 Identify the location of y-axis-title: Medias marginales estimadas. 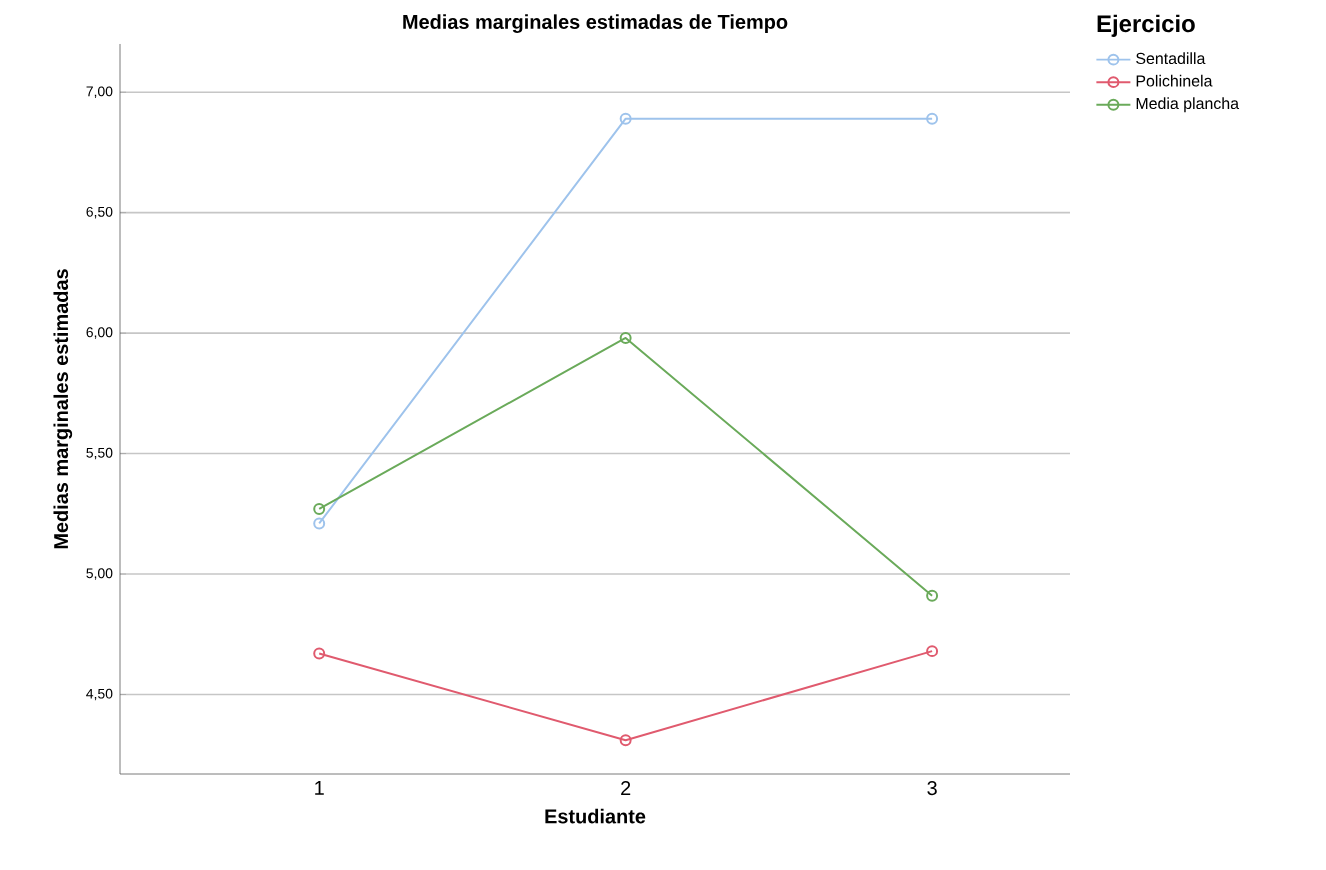
(63, 409).